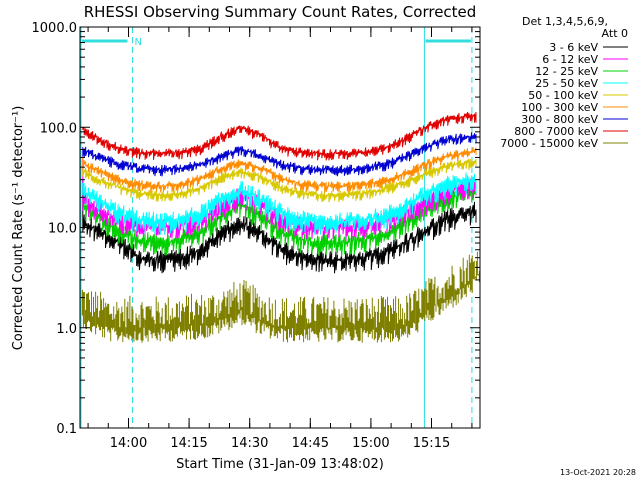  I want to click on x-axis-label: Start Time (31-Jan-09 13:48:02), so click(280, 464).